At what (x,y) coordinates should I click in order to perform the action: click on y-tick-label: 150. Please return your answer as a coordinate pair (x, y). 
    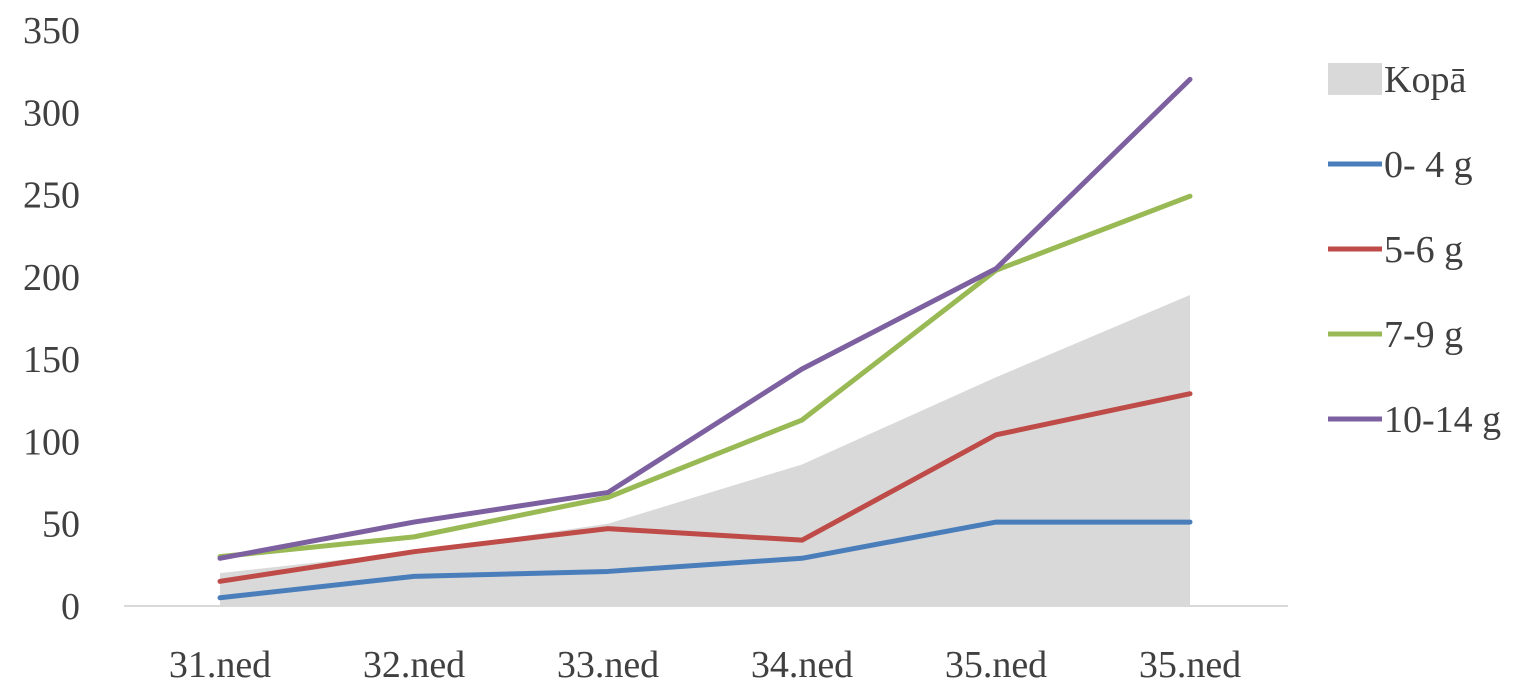
    Looking at the image, I should click on (51, 360).